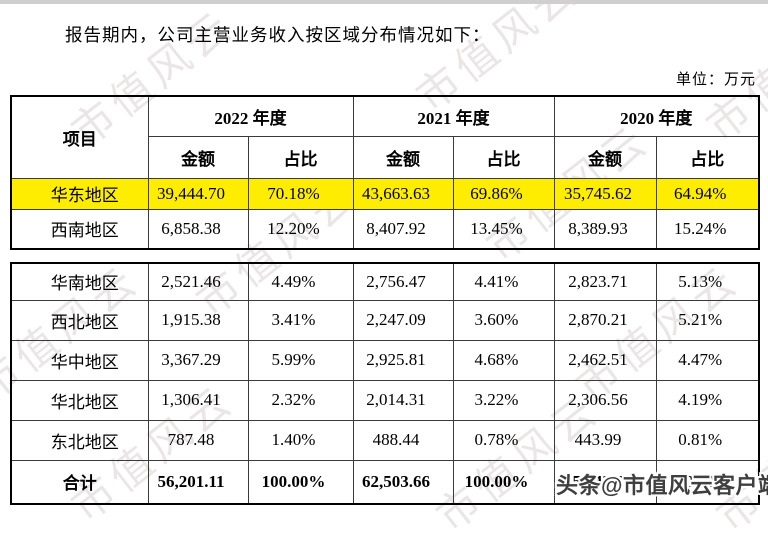 The image size is (768, 544). I want to click on amount-cell: 62,503.66, so click(403, 482).